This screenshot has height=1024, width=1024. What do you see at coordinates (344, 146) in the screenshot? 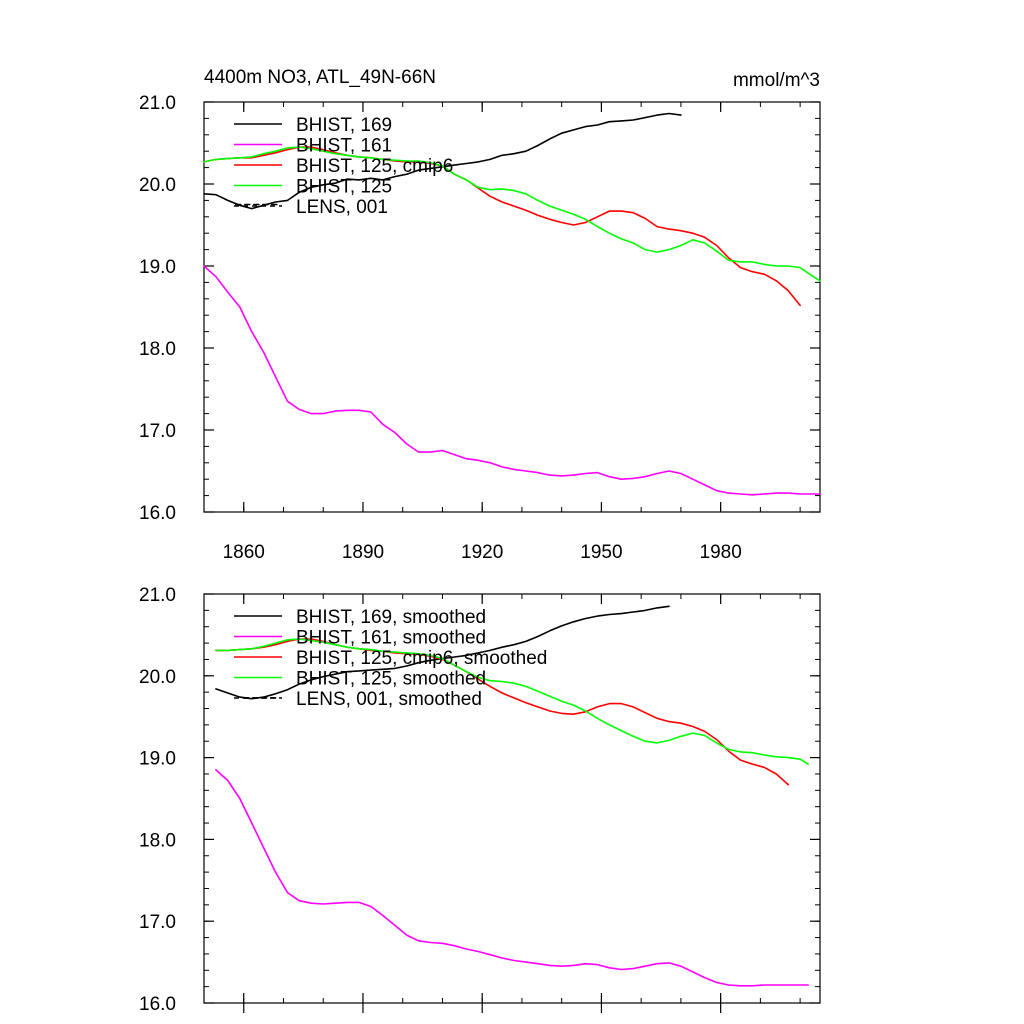
I see `legend-label: BHIST, 161` at bounding box center [344, 146].